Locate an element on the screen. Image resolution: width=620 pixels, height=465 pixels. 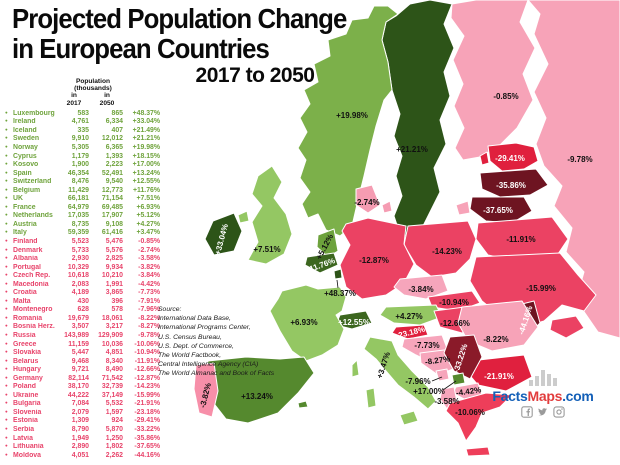
country-uk is located at coordinates (270, 215).